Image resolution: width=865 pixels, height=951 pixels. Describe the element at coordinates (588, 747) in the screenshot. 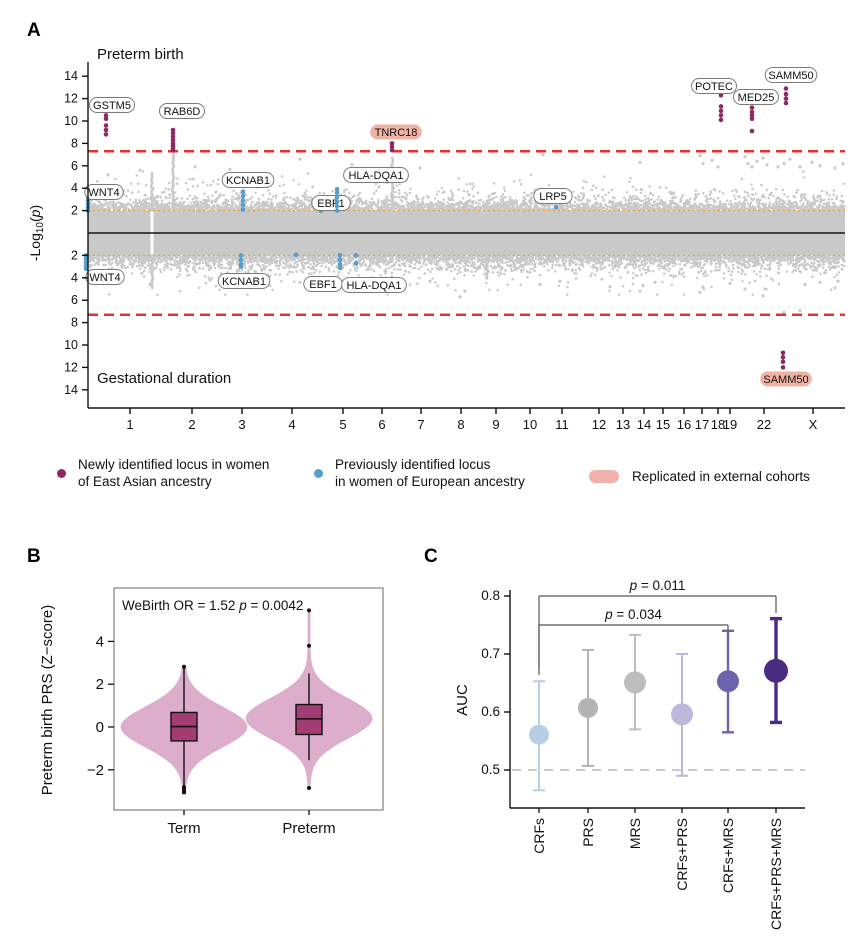

I see `auc-series-PRS: PRS` at that location.